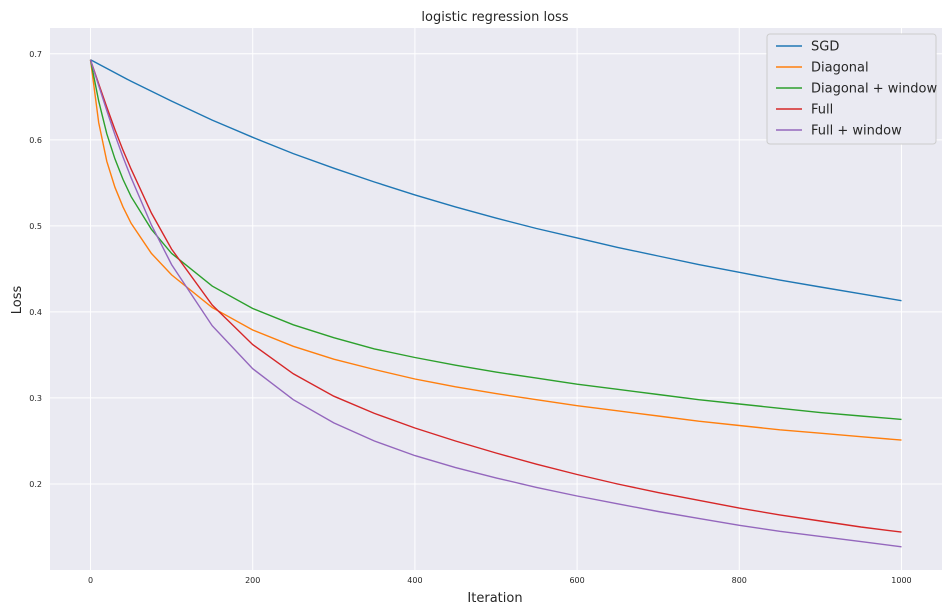  Describe the element at coordinates (822, 110) in the screenshot. I see `legend-label-full: Full` at that location.